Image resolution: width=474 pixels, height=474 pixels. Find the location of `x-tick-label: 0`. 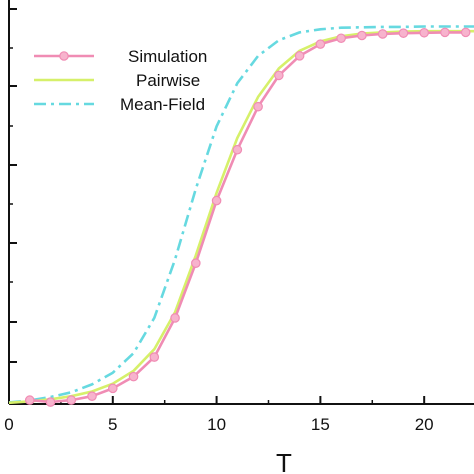

x-tick-label: 0 is located at coordinates (8, 424).